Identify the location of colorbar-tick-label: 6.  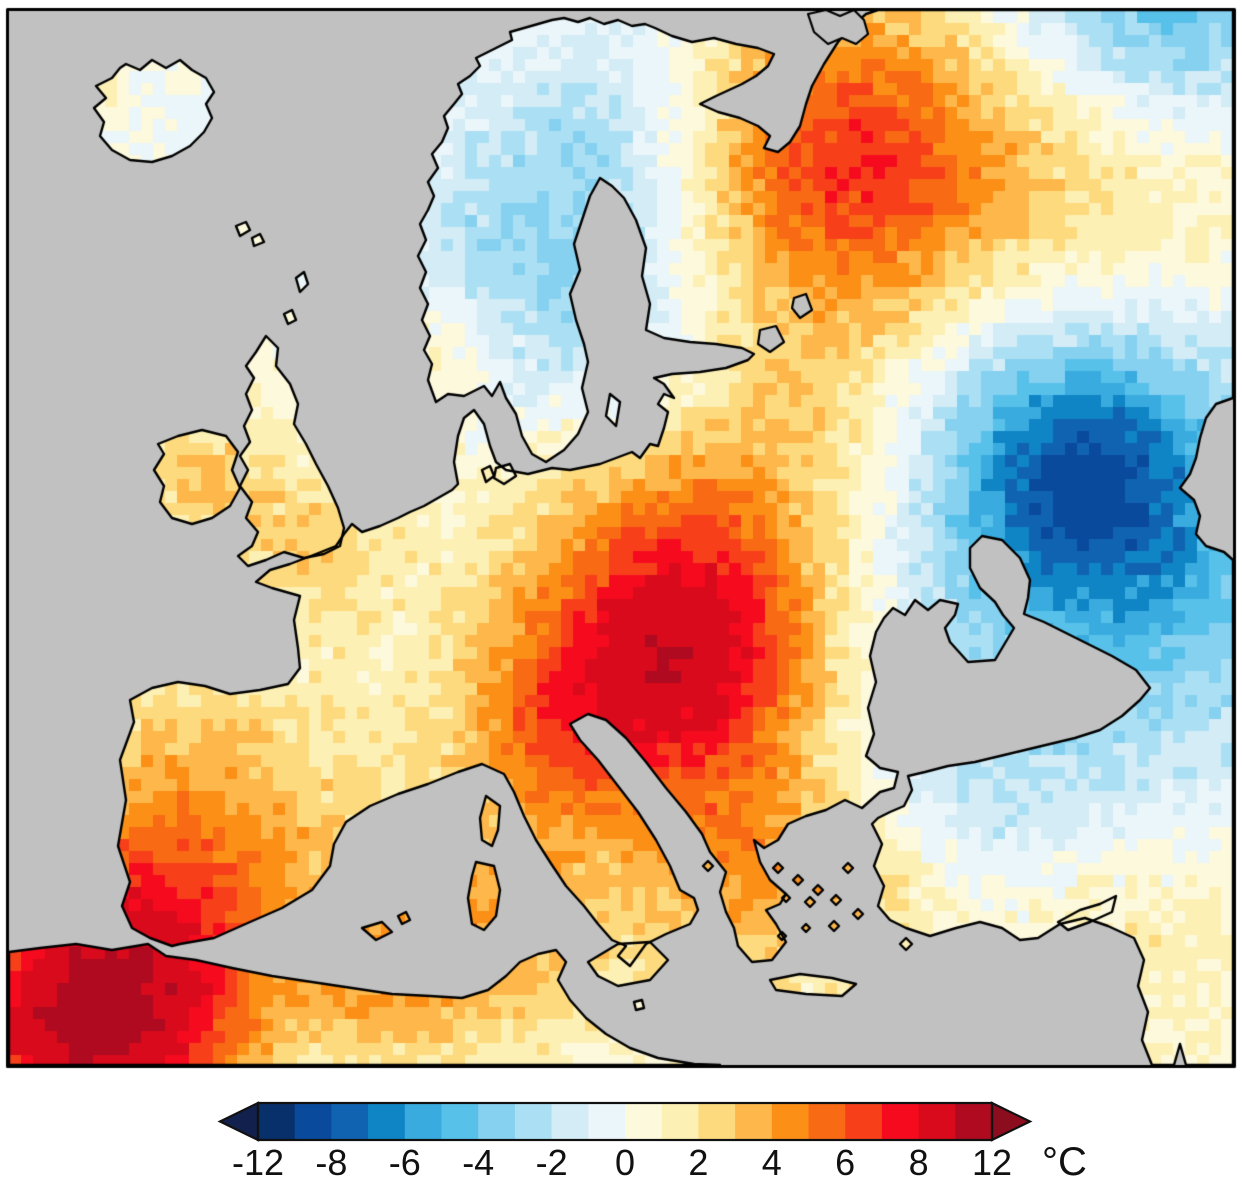
(845, 1162).